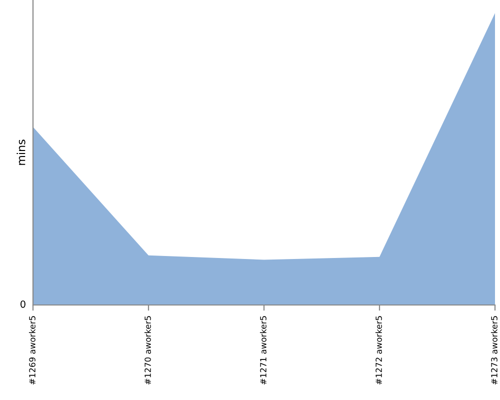  Describe the element at coordinates (23, 304) in the screenshot. I see `text: 0` at that location.